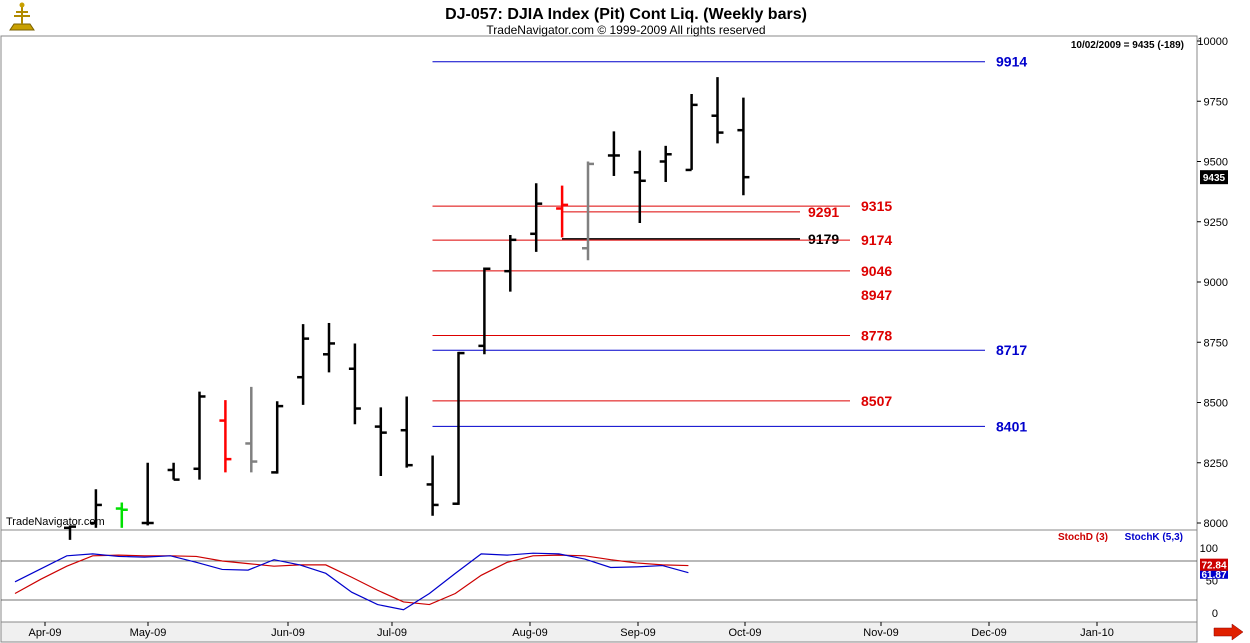 Image resolution: width=1250 pixels, height=643 pixels. I want to click on level-label: 9179, so click(823, 239).